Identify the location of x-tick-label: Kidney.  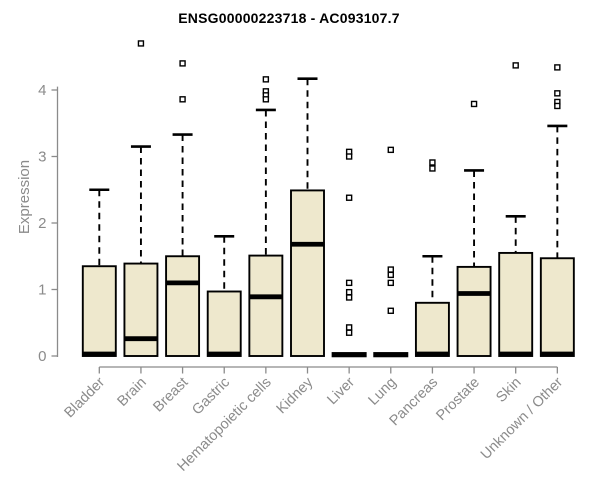
(295, 395).